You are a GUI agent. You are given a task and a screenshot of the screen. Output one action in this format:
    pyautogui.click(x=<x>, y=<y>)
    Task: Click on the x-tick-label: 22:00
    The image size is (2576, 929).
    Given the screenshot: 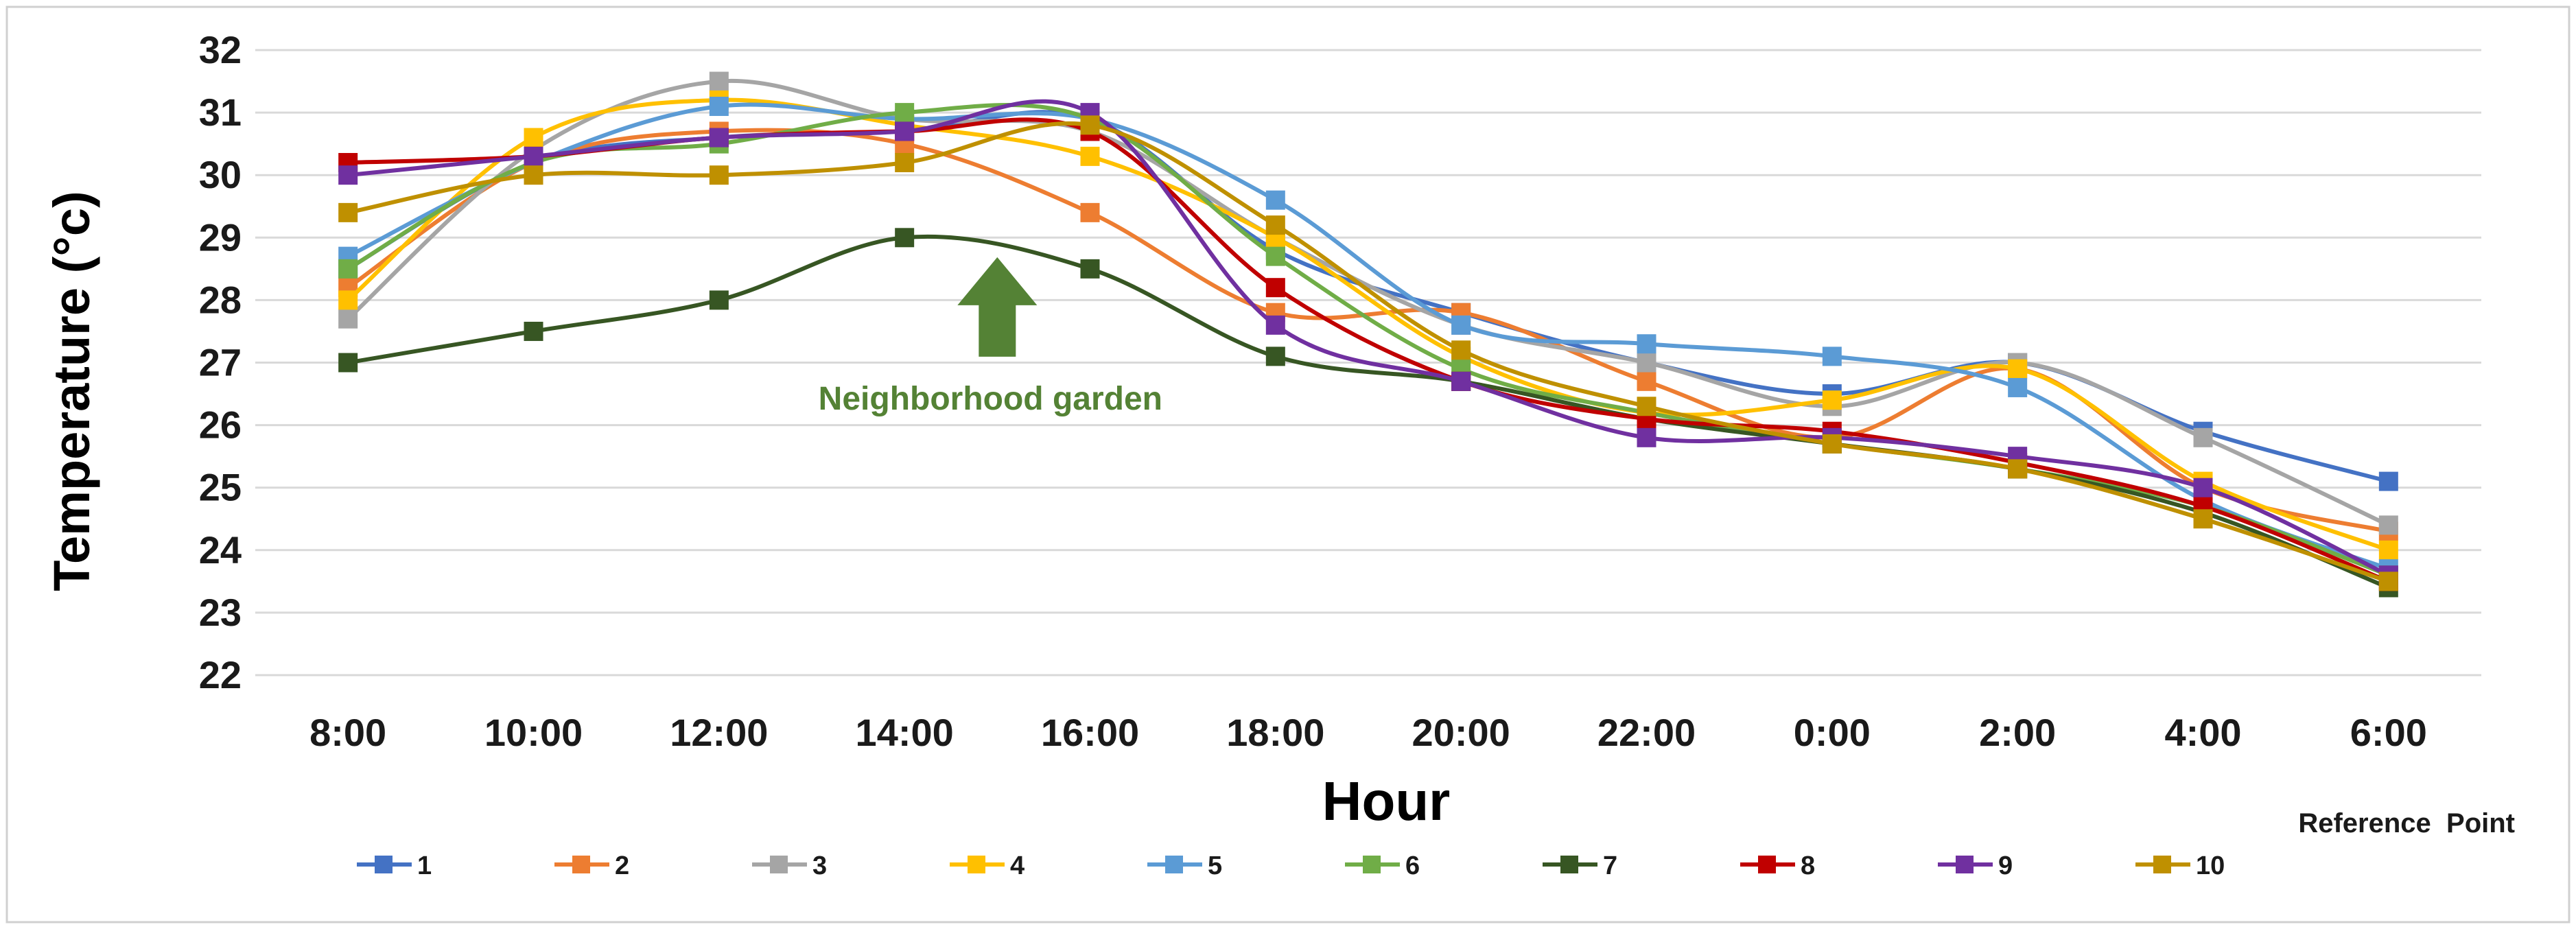 What is the action you would take?
    pyautogui.click(x=1646, y=732)
    